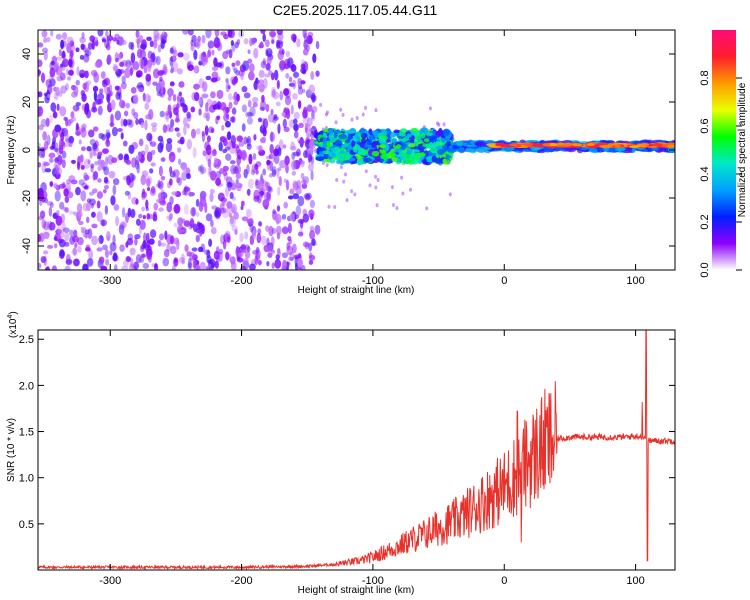 The image size is (750, 600). I want to click on y-tick-label: 0, so click(27, 150).